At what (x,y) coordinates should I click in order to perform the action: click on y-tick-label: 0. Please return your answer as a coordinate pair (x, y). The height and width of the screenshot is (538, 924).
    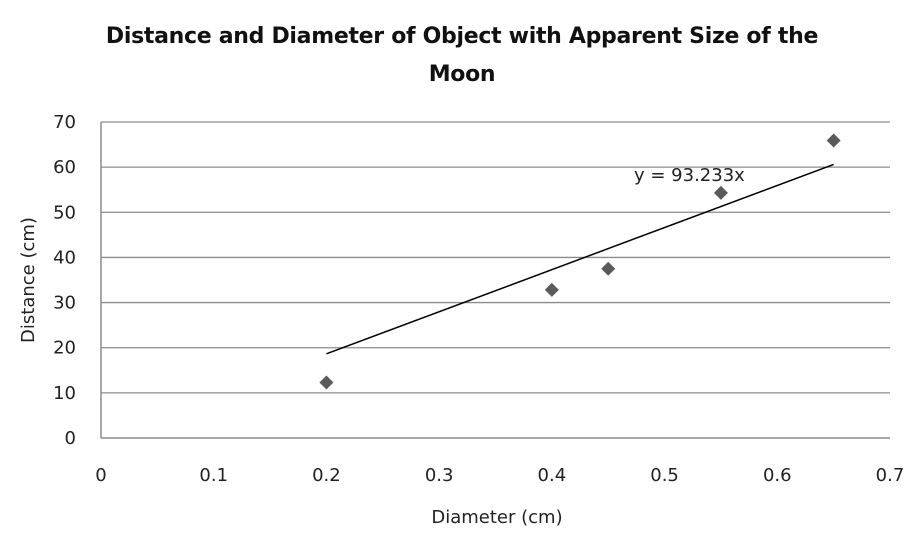
    Looking at the image, I should click on (70, 438).